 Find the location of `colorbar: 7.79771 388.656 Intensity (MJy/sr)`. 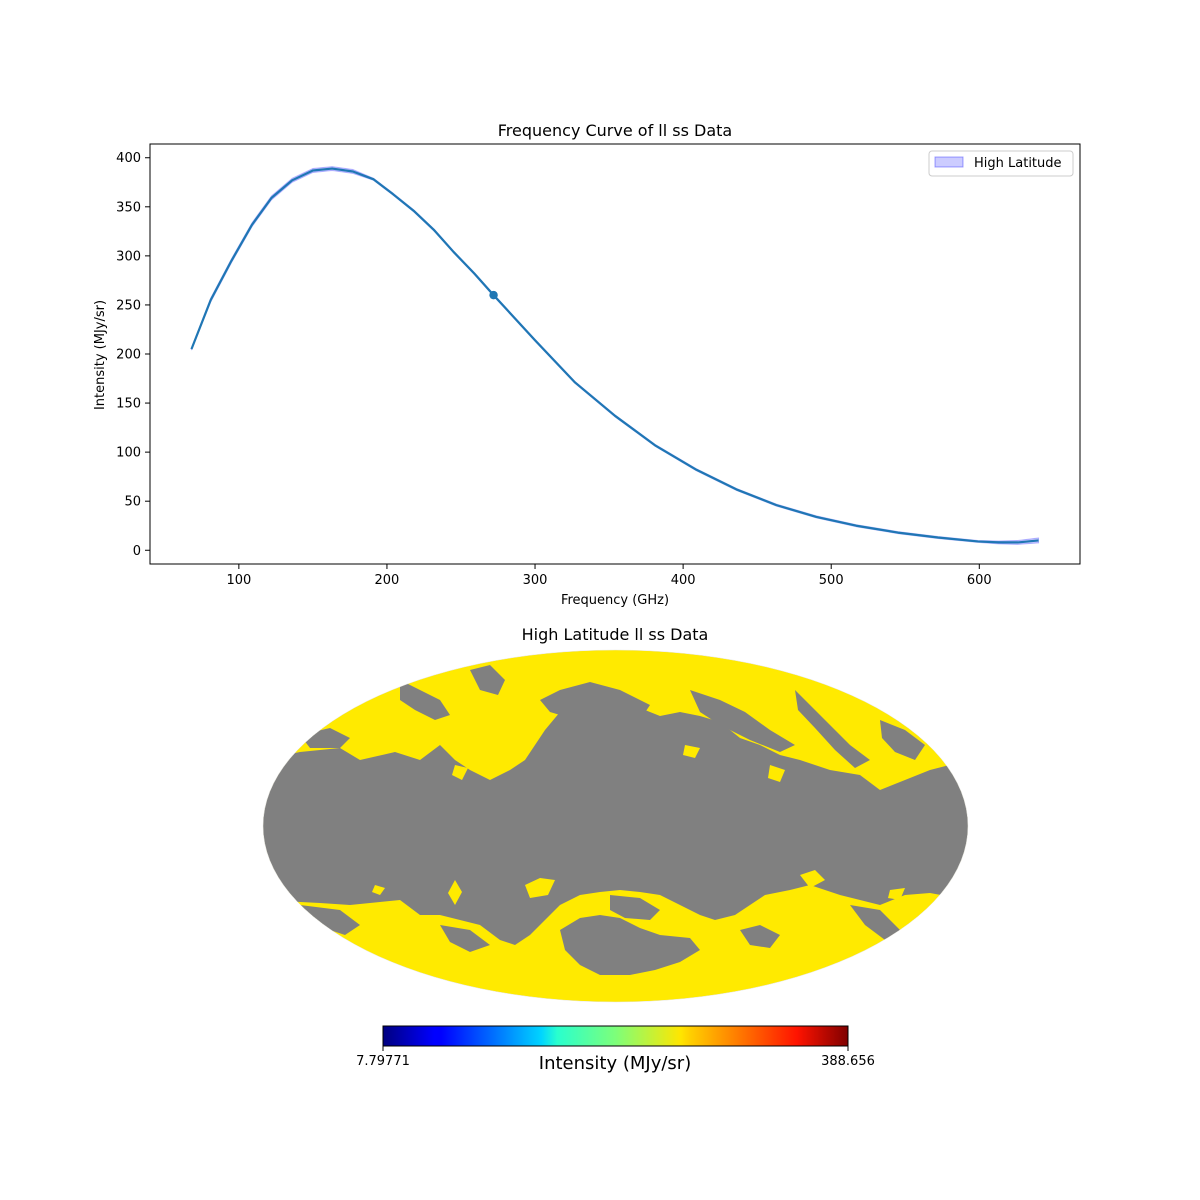

colorbar: 7.79771 388.656 Intensity (MJy/sr) is located at coordinates (615, 1049).